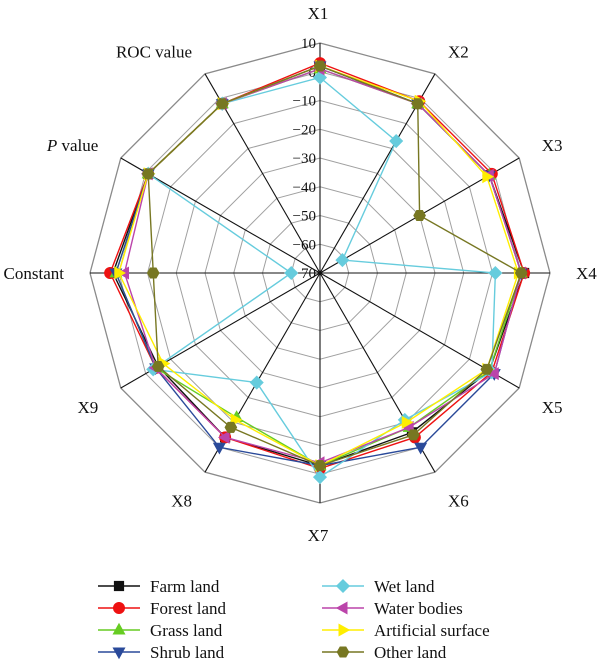 This screenshot has width=600, height=670. I want to click on point-other-land-x8, so click(231, 427).